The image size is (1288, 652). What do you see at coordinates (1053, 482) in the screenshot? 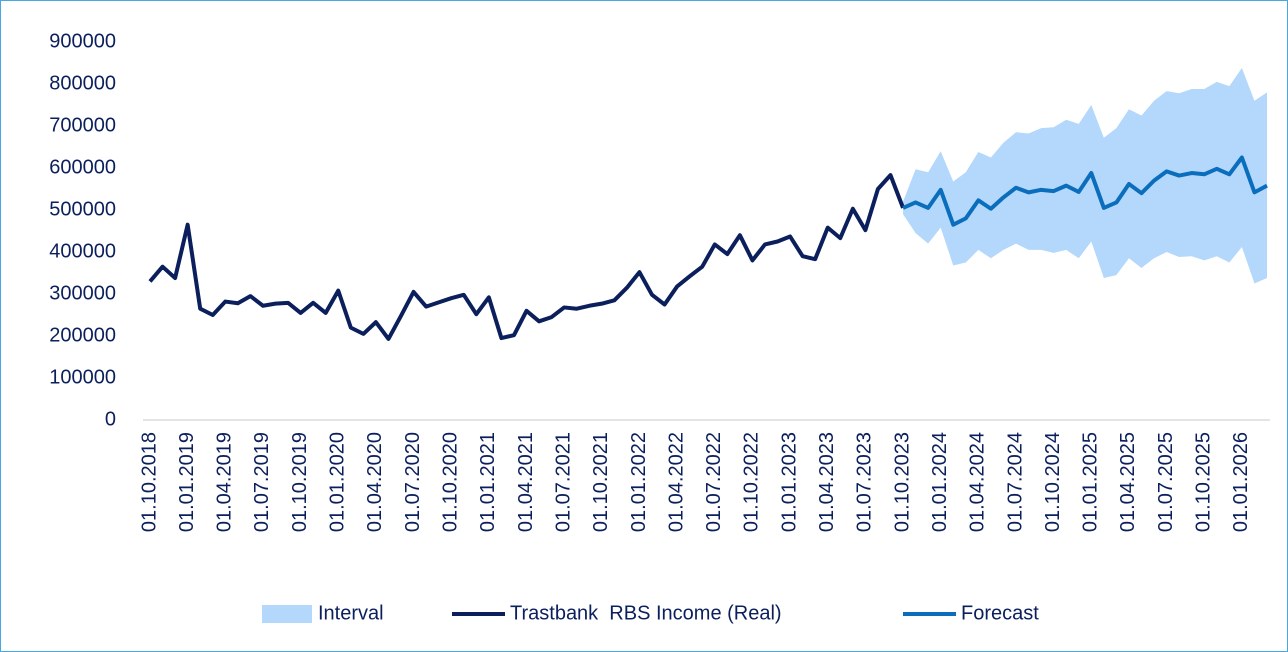
I see `x-tick-label: 01.10.2024` at bounding box center [1053, 482].